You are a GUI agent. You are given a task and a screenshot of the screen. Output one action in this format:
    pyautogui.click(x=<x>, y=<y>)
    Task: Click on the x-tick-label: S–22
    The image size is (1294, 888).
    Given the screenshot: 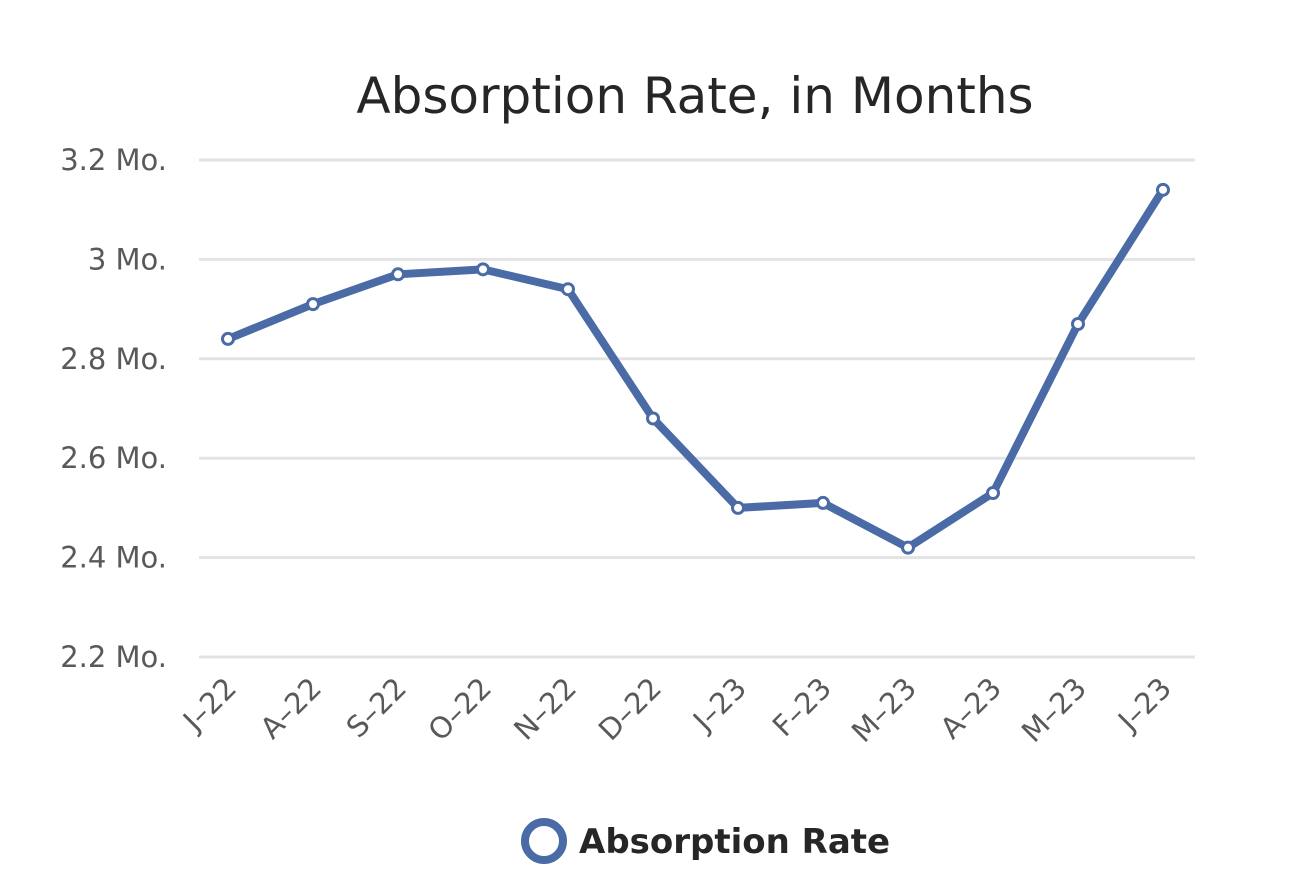 What is the action you would take?
    pyautogui.click(x=376, y=707)
    